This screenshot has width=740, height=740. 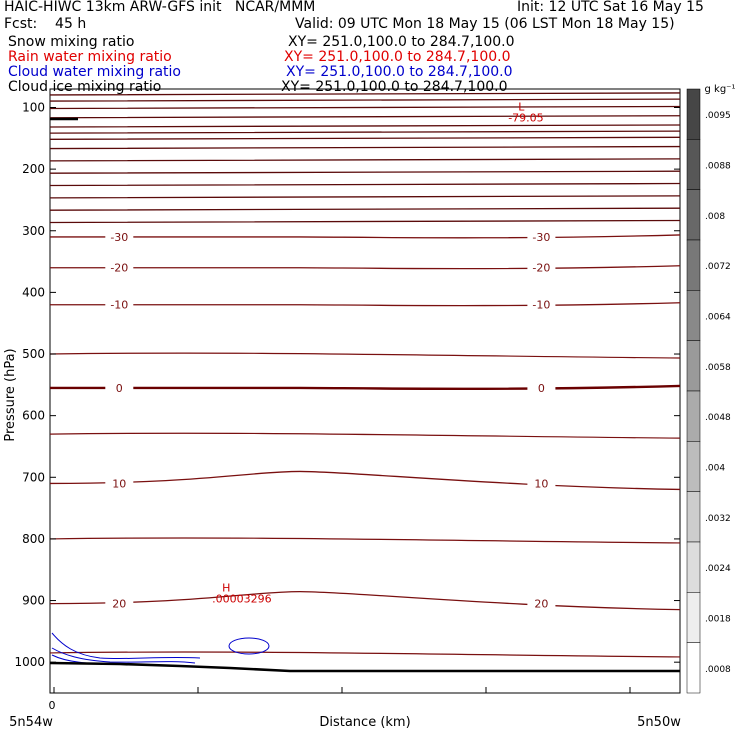 I want to click on y-axis-label: Pressure (hPa), so click(x=10, y=394).